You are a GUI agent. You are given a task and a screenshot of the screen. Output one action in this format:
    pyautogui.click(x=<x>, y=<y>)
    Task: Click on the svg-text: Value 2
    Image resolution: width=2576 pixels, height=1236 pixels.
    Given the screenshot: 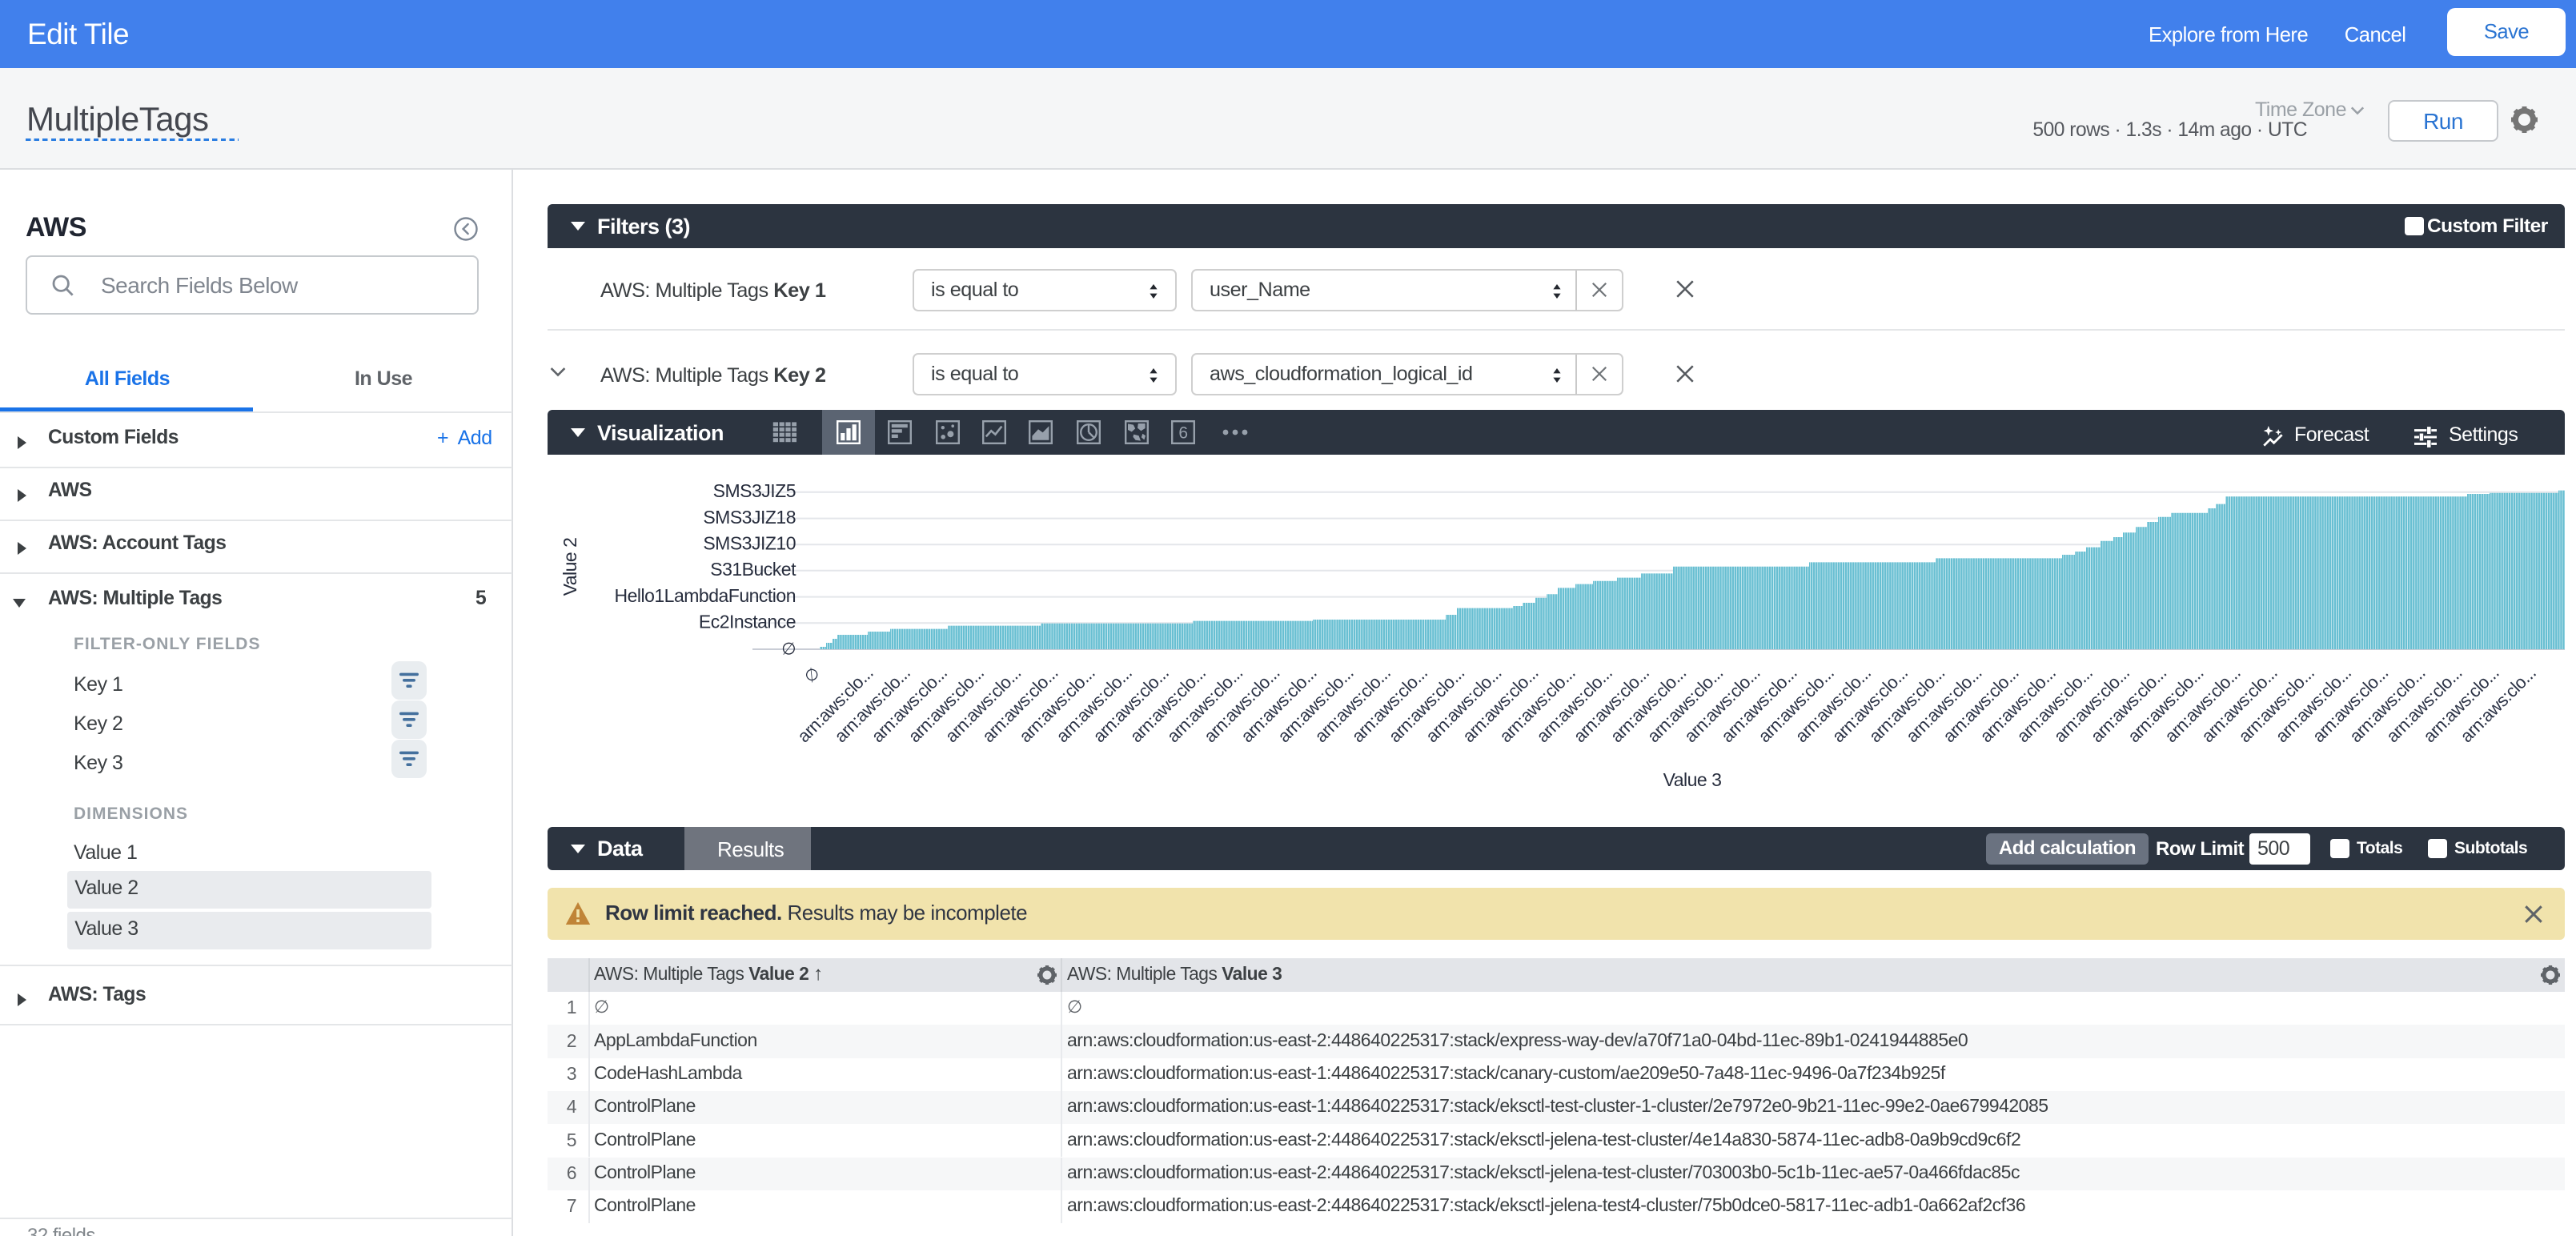 What is the action you would take?
    pyautogui.click(x=570, y=567)
    